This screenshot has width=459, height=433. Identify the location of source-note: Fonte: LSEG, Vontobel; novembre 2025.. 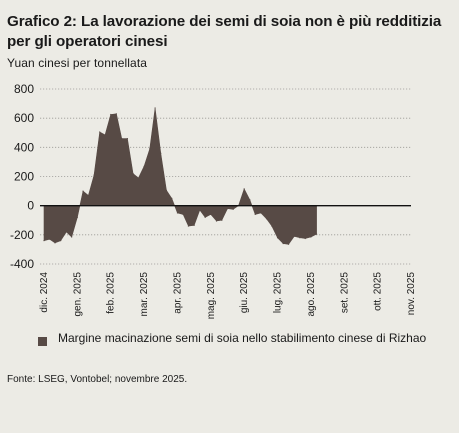
(97, 379).